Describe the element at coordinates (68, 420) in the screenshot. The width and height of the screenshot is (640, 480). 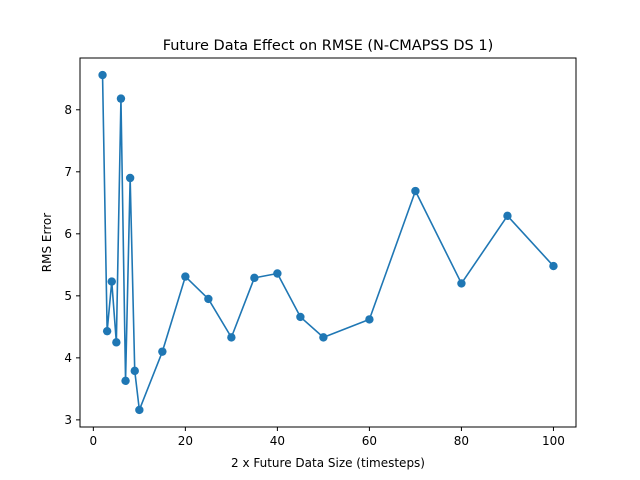
I see `y-tick-label: 3` at that location.